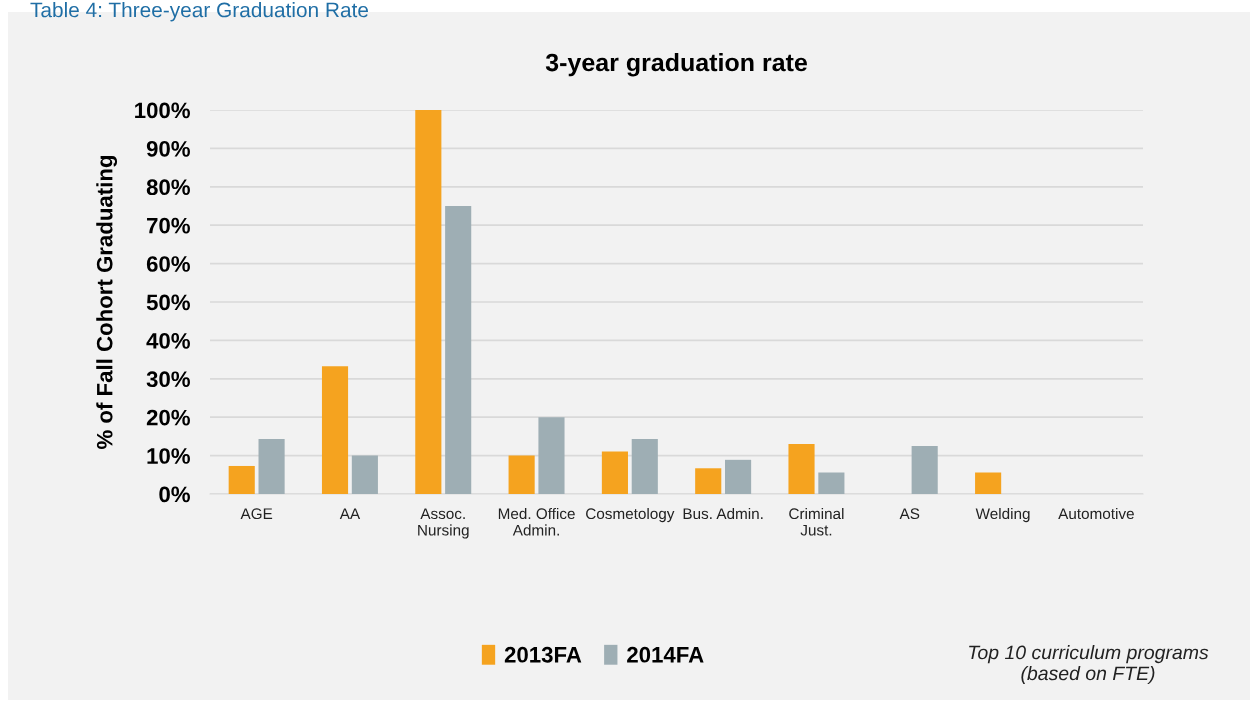  Describe the element at coordinates (1096, 513) in the screenshot. I see `x-tick-label: Automotive` at that location.